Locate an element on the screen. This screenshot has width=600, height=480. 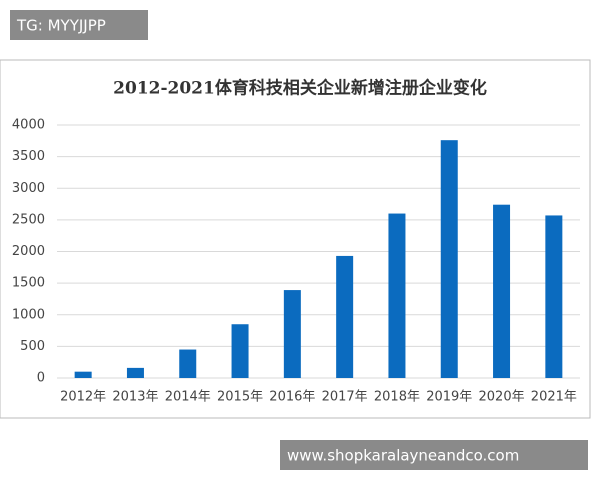
x-tick-label: 2018年 is located at coordinates (397, 397).